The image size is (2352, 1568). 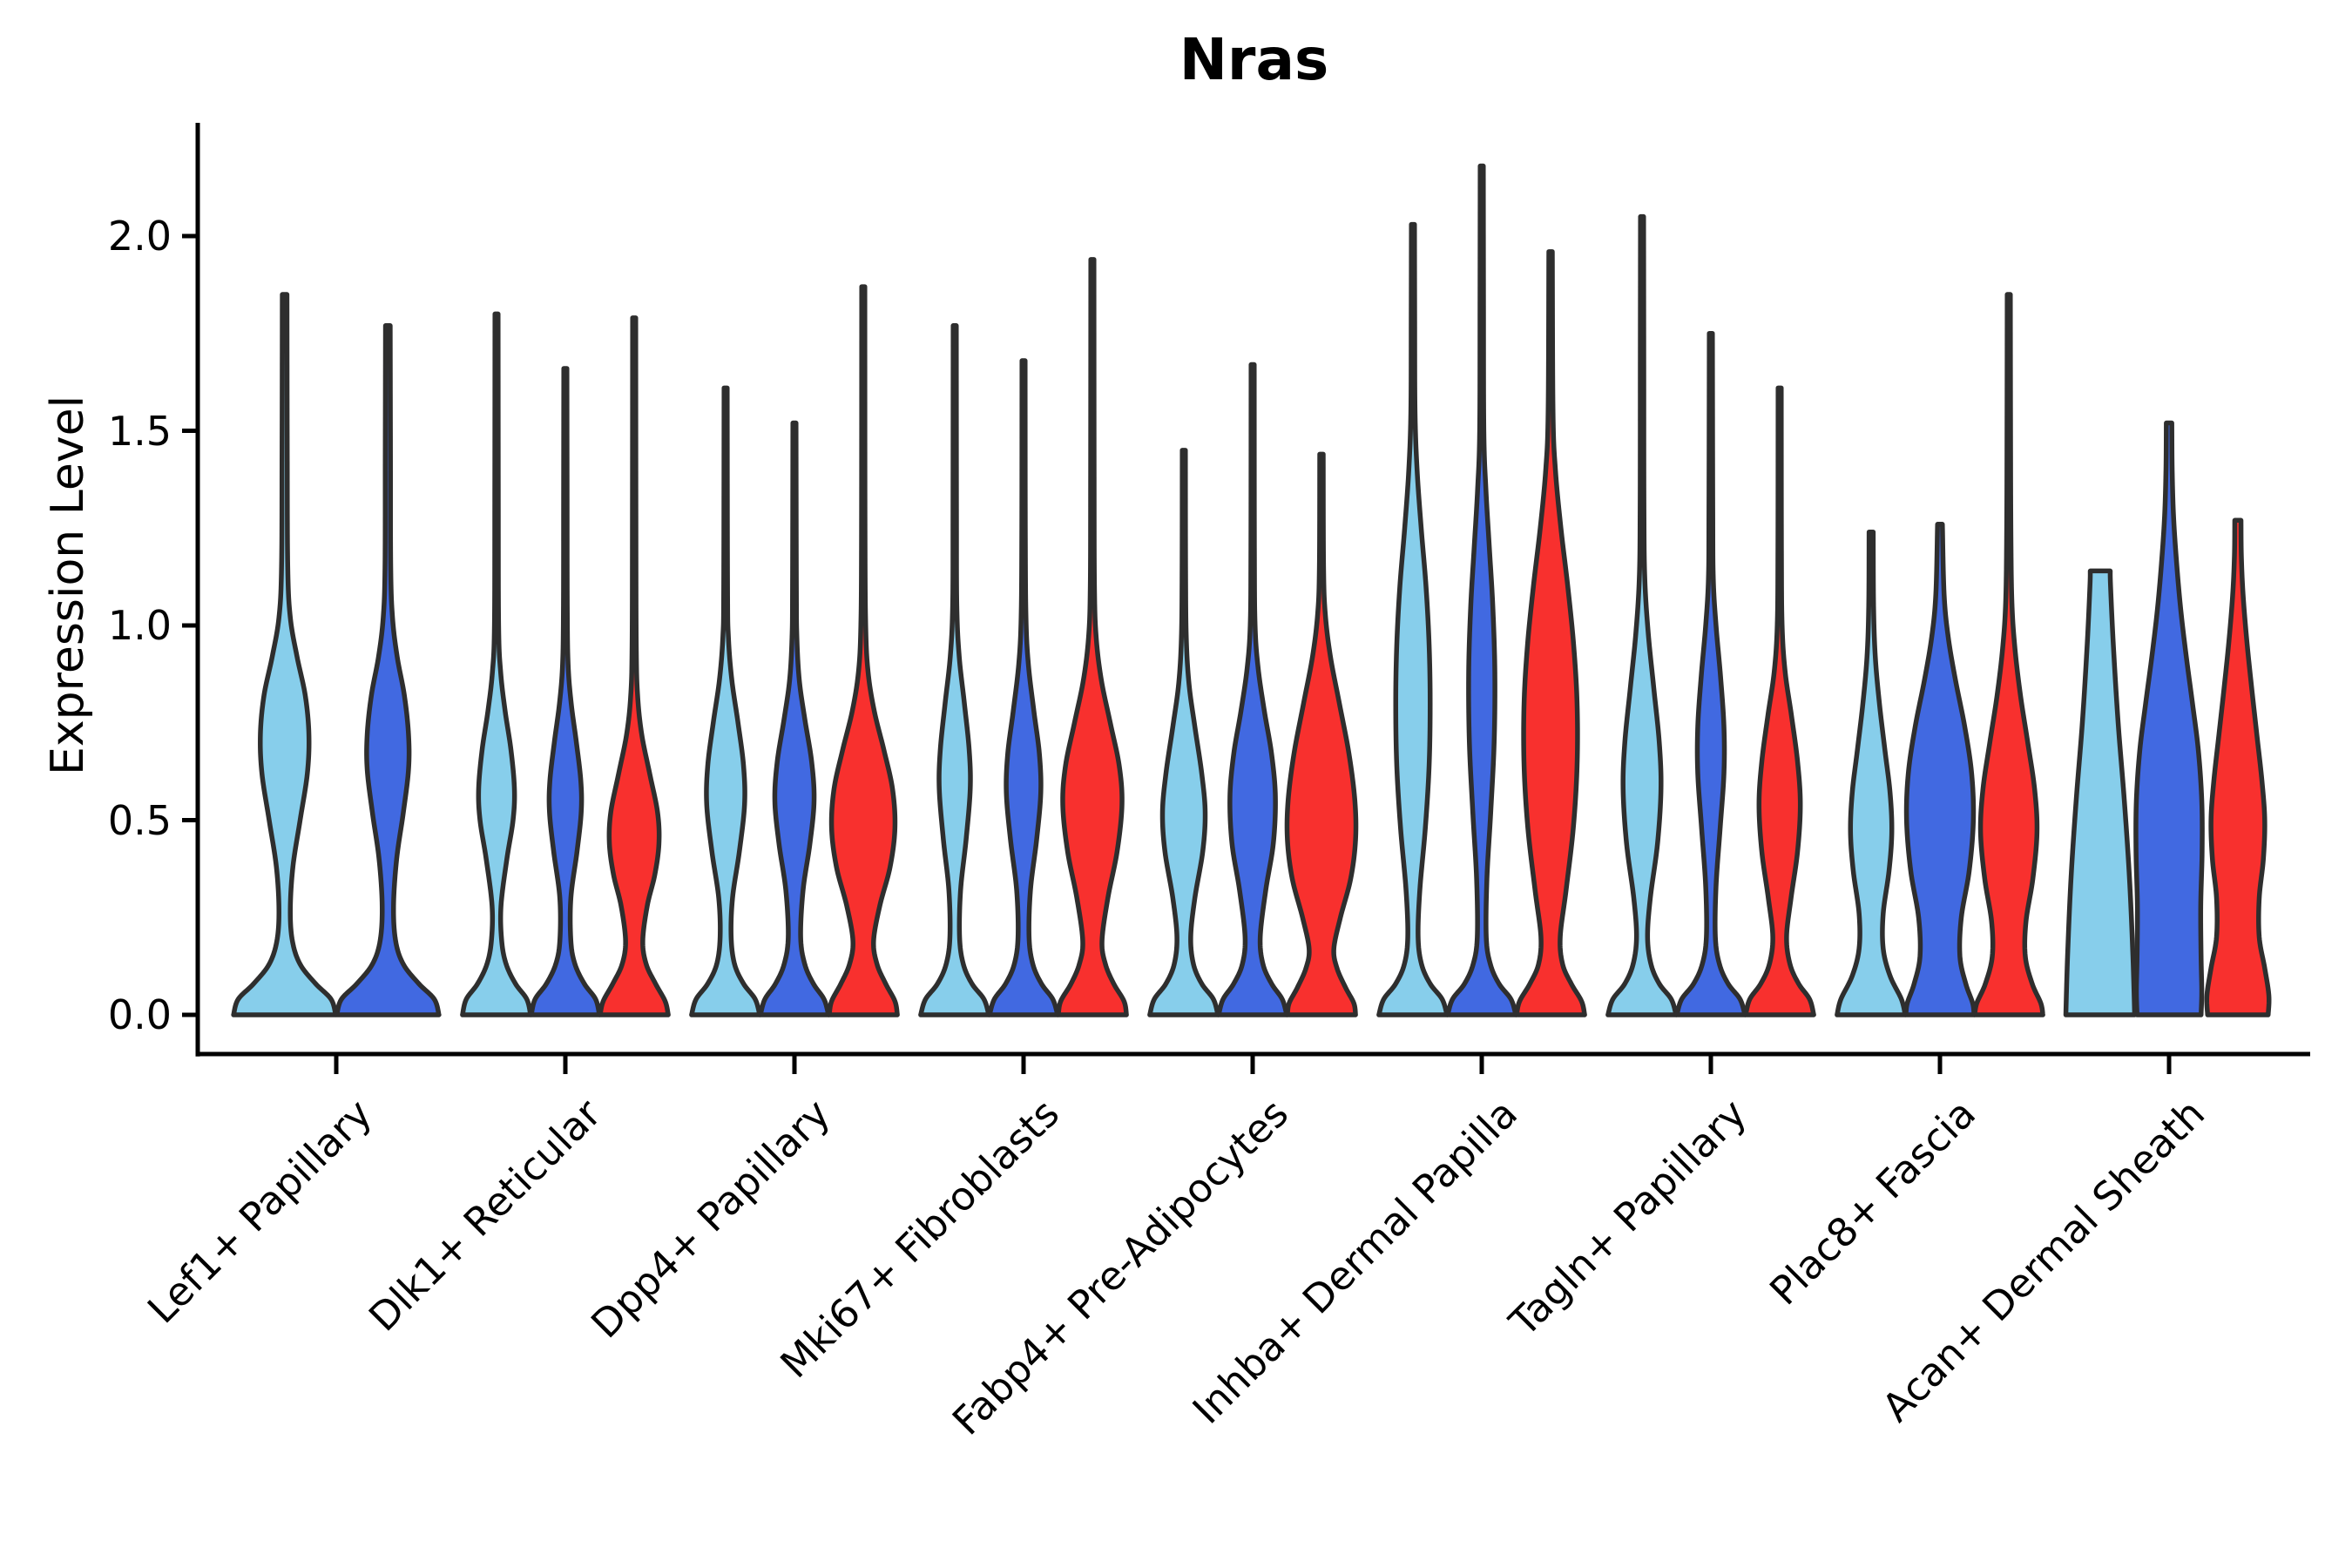 What do you see at coordinates (139, 1014) in the screenshot?
I see `y-tick-label: 0.0` at bounding box center [139, 1014].